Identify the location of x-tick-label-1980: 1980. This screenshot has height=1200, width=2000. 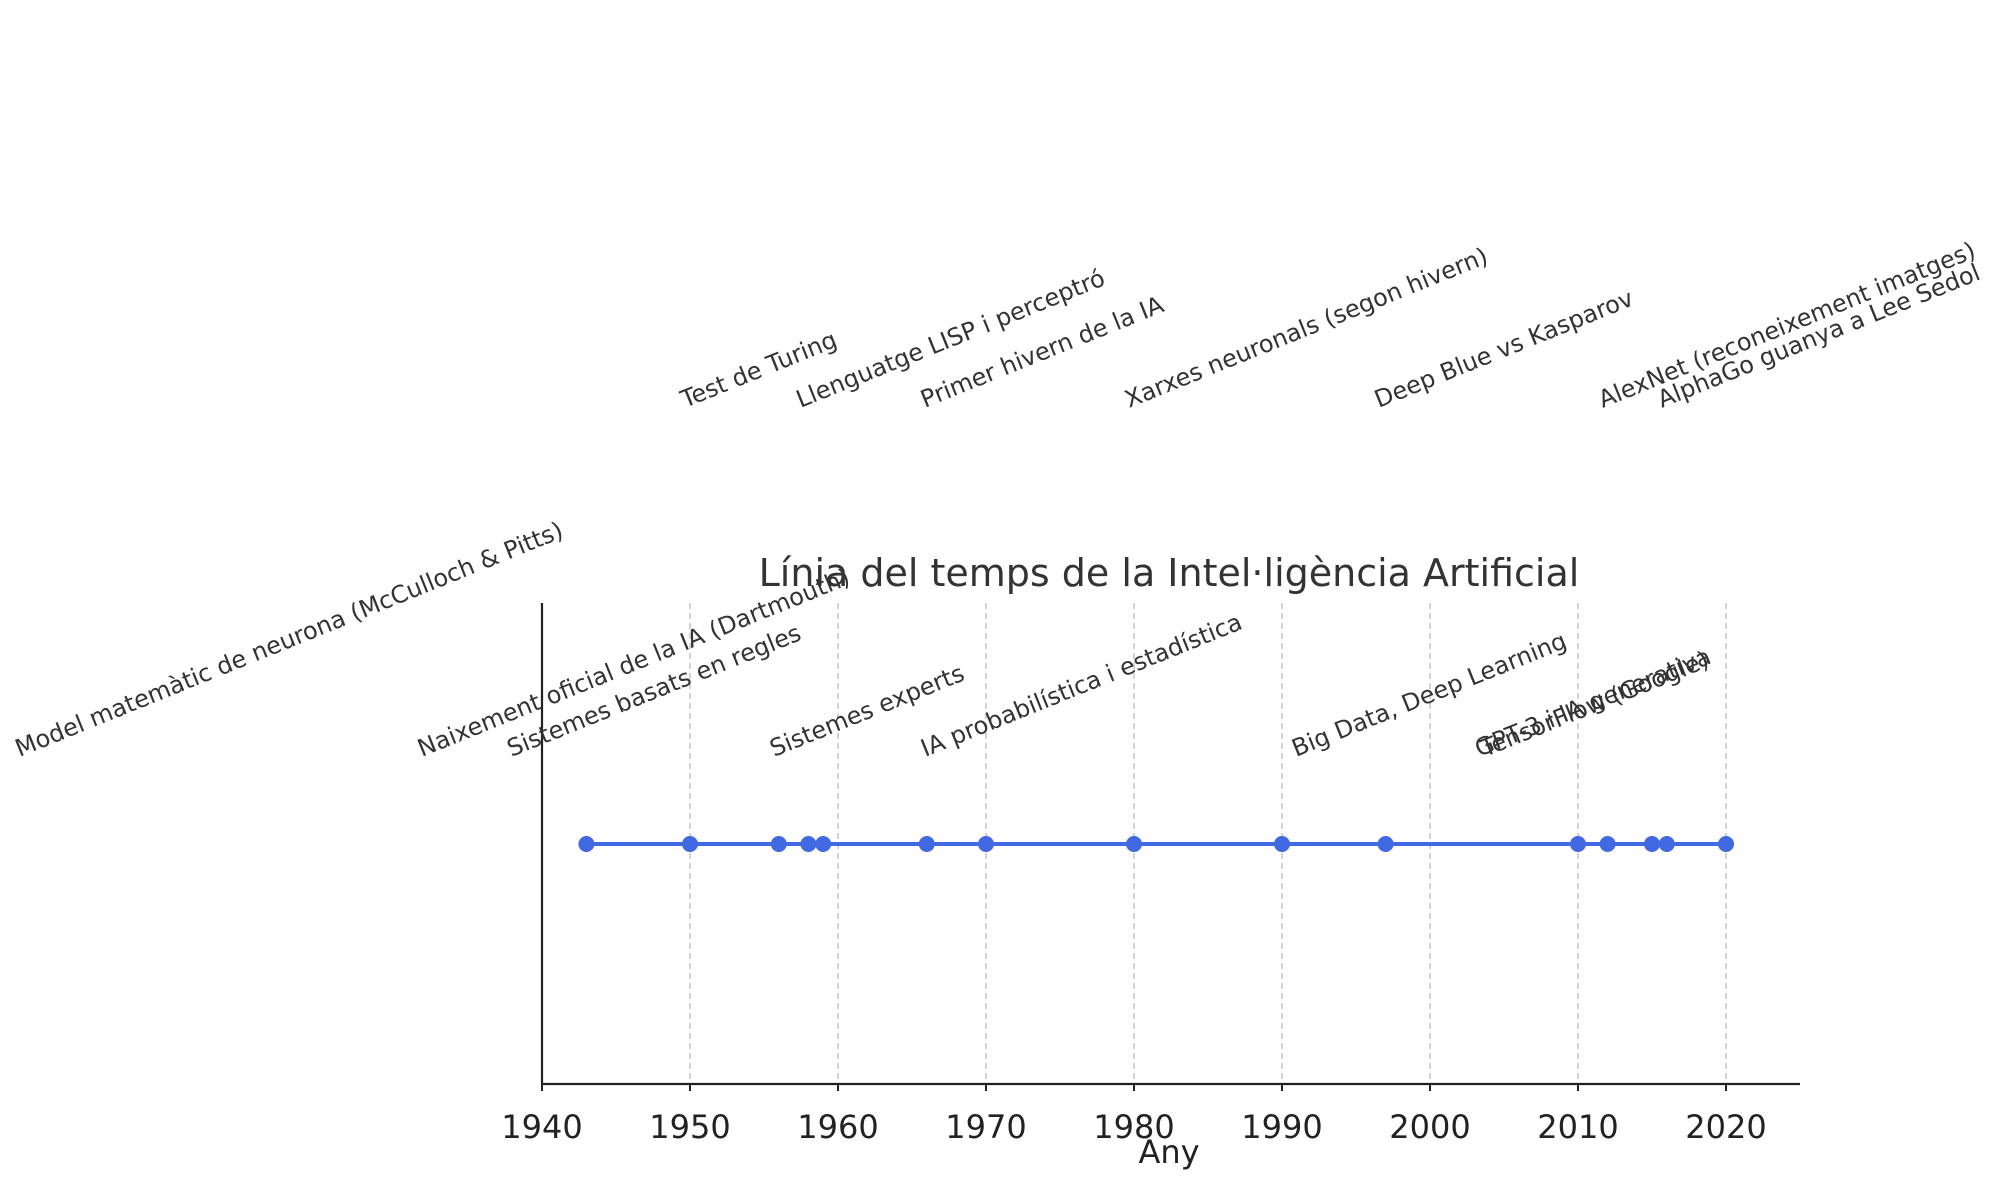
(1133, 1127).